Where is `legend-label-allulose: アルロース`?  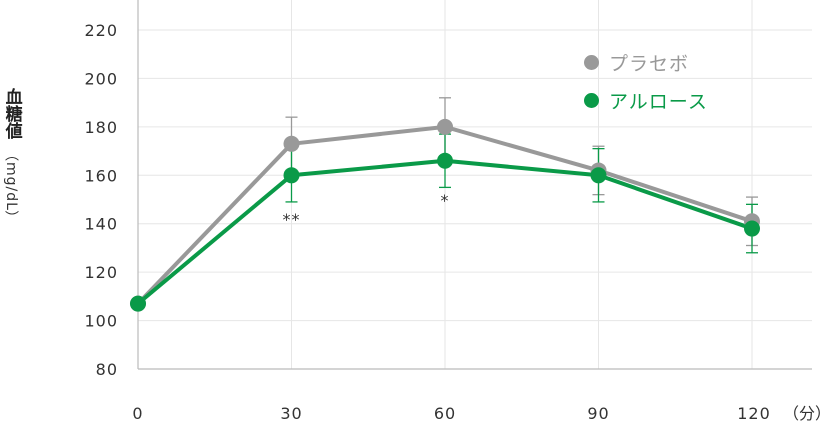 legend-label-allulose: アルロース is located at coordinates (658, 101).